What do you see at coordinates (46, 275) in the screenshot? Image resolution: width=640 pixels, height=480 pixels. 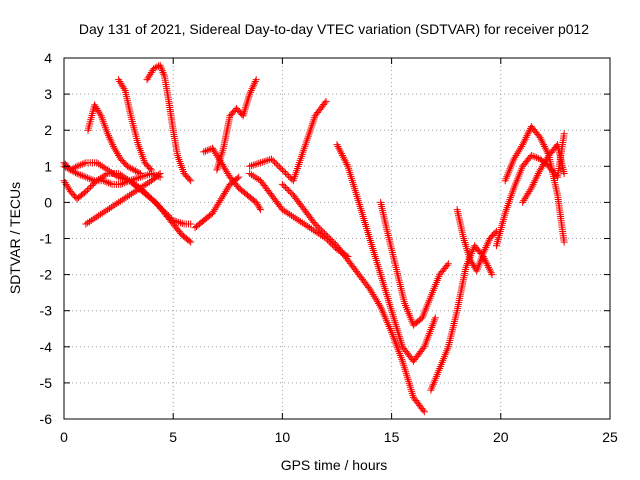 I see `y-tick-label: -2` at bounding box center [46, 275].